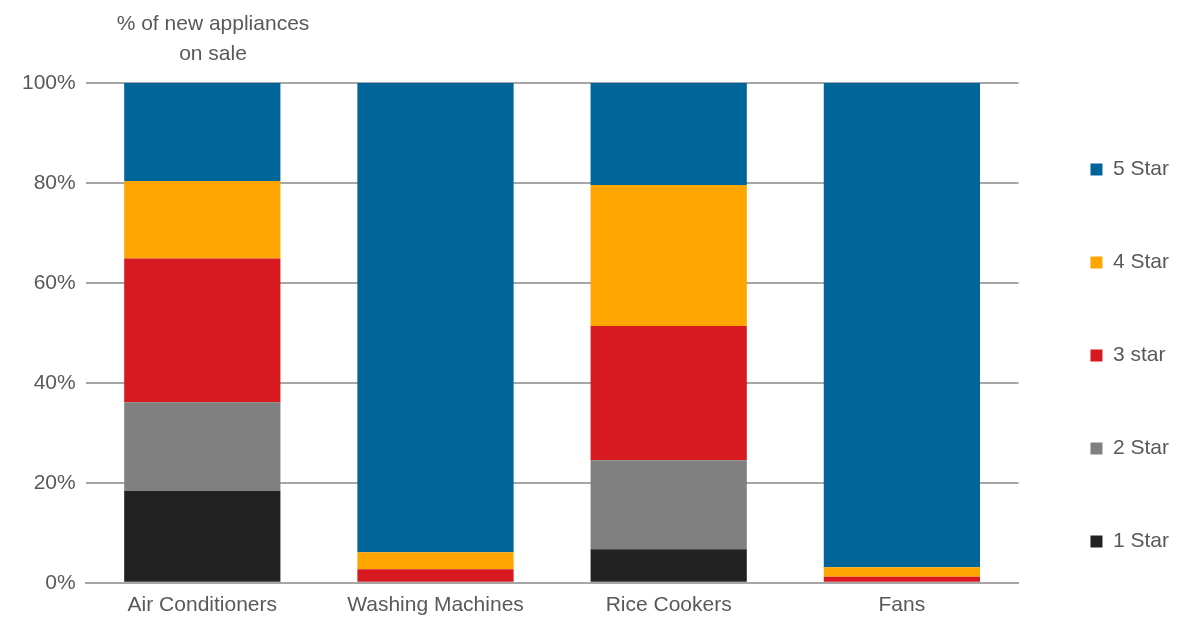  What do you see at coordinates (435, 604) in the screenshot?
I see `x-tick-label: Washing Machines` at bounding box center [435, 604].